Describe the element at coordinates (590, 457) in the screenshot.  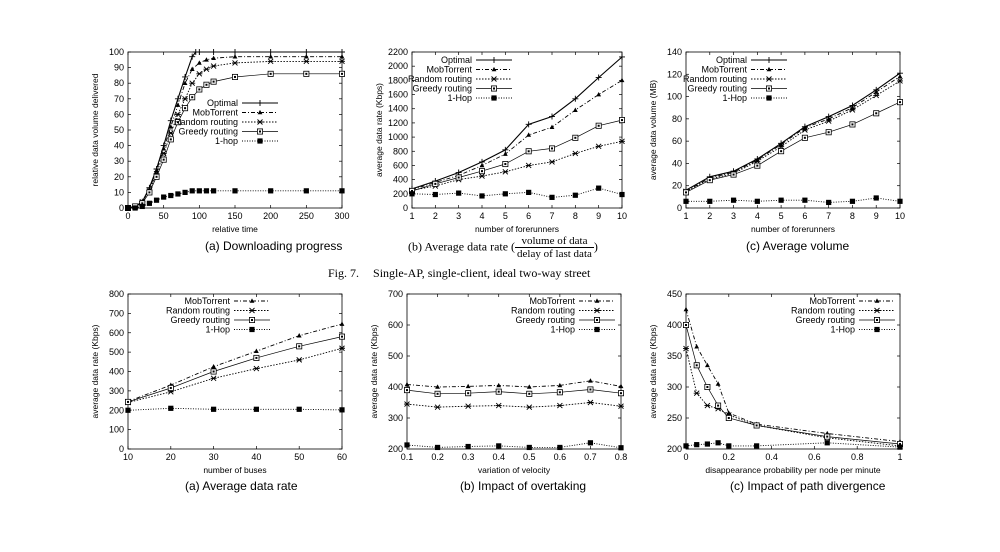
I see `x-tick-label: 0.7` at that location.